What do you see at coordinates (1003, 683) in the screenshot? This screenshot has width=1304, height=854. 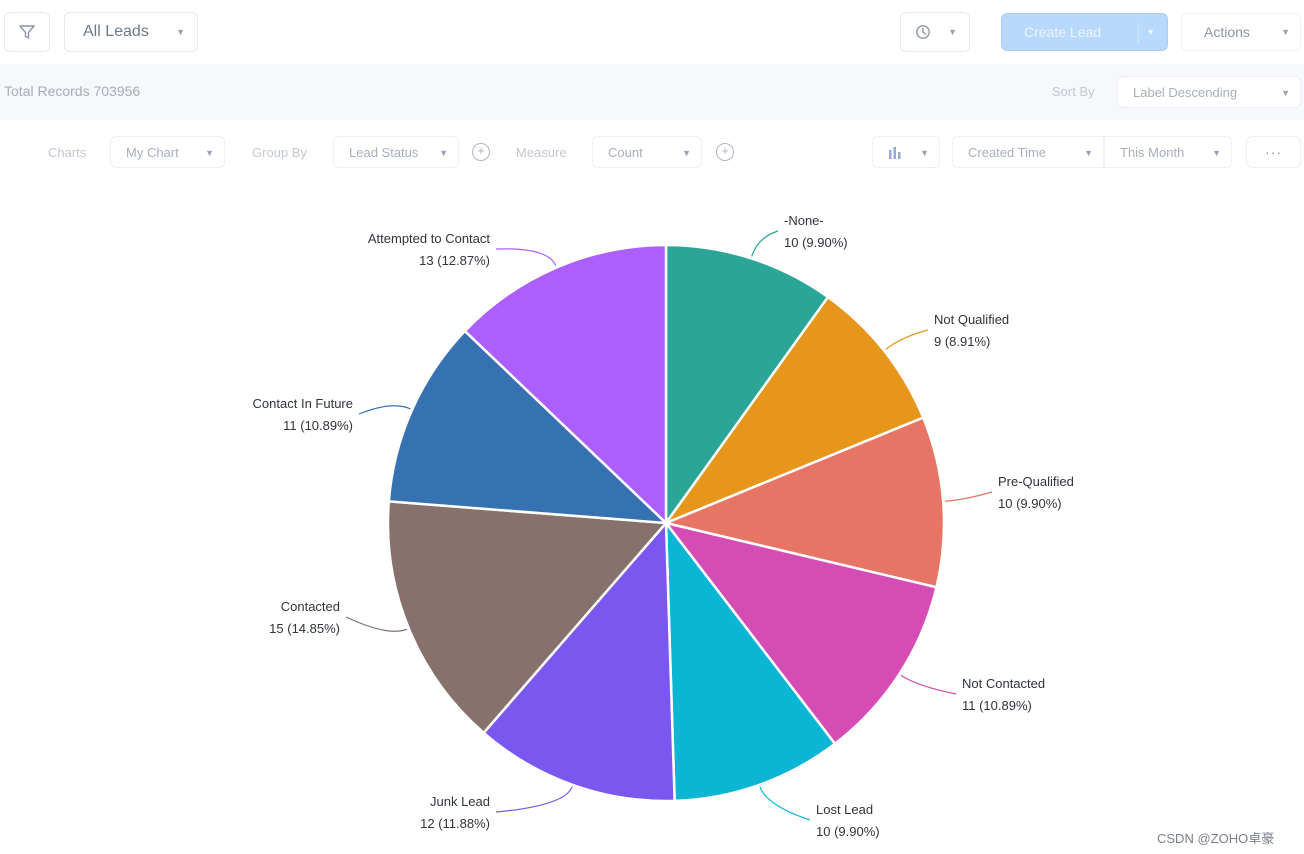 I see `slice-label: Not Contacted` at bounding box center [1003, 683].